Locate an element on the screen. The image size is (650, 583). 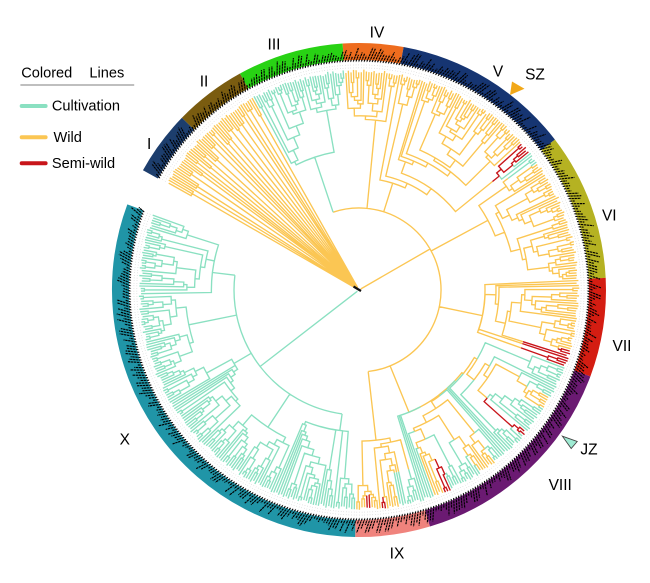
svg-text: IX is located at coordinates (397, 554).